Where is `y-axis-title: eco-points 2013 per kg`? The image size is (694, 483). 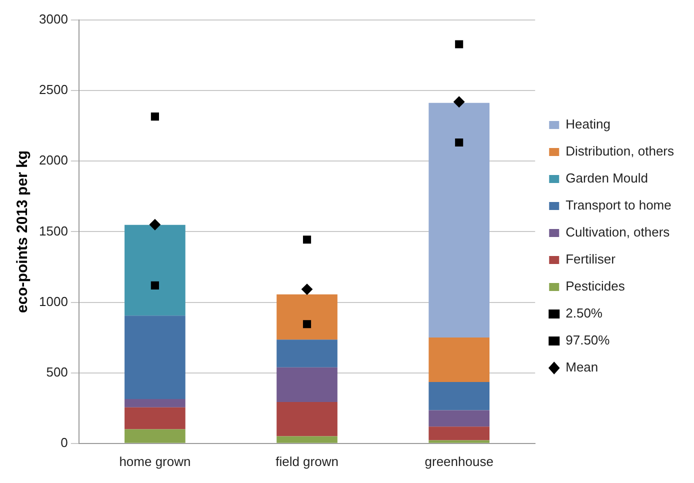 y-axis-title: eco-points 2013 per kg is located at coordinates (23, 231).